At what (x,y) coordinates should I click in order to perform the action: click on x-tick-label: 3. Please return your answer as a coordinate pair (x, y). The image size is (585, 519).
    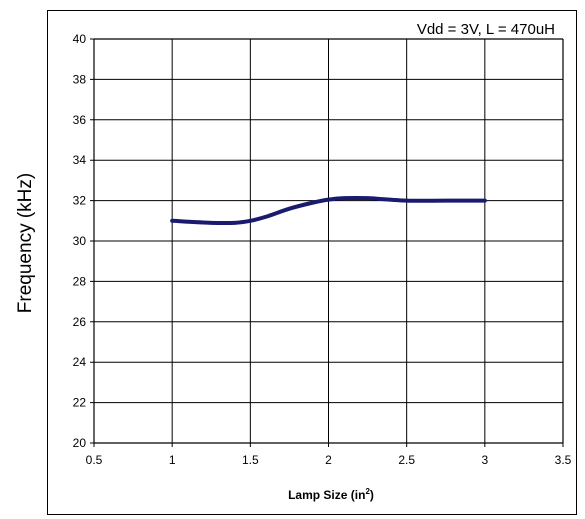
    Looking at the image, I should click on (484, 460).